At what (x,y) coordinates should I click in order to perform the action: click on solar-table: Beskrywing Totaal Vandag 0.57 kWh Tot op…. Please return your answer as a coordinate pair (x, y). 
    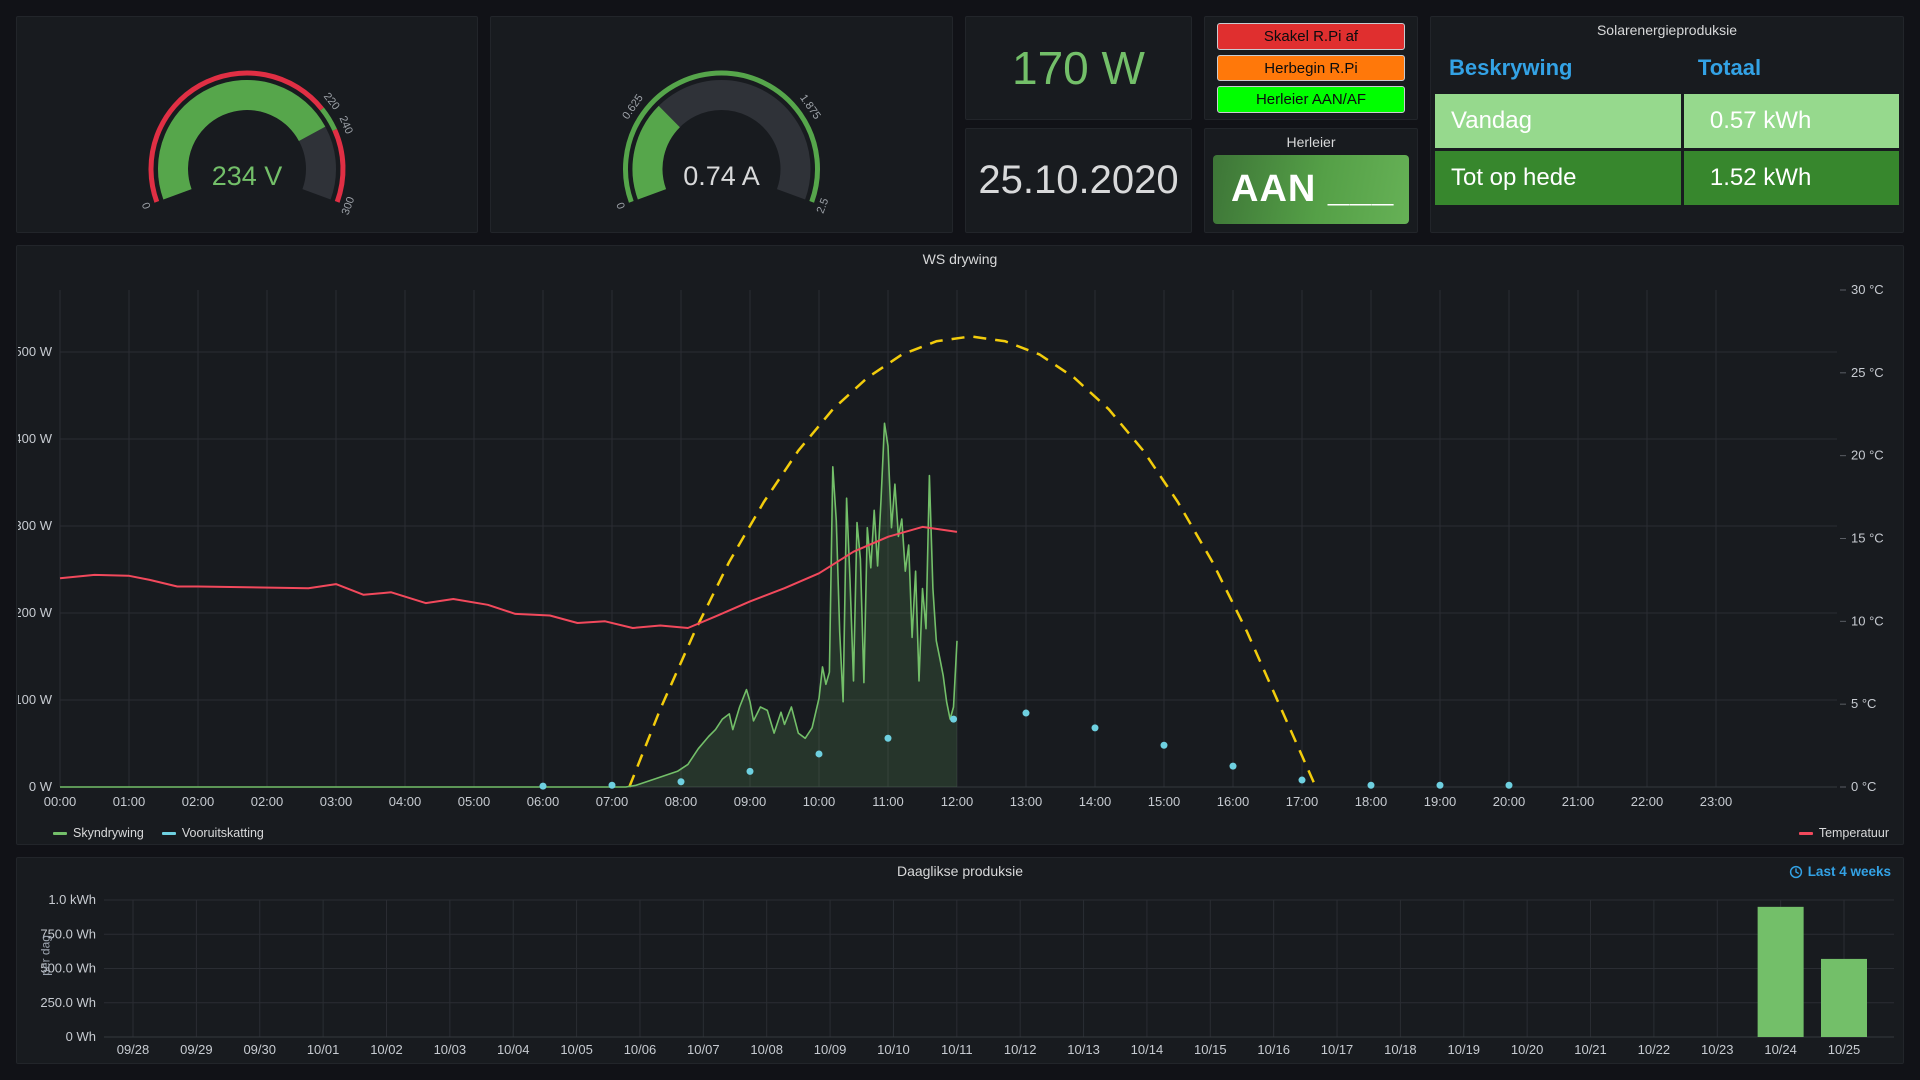
    Looking at the image, I should click on (1667, 127).